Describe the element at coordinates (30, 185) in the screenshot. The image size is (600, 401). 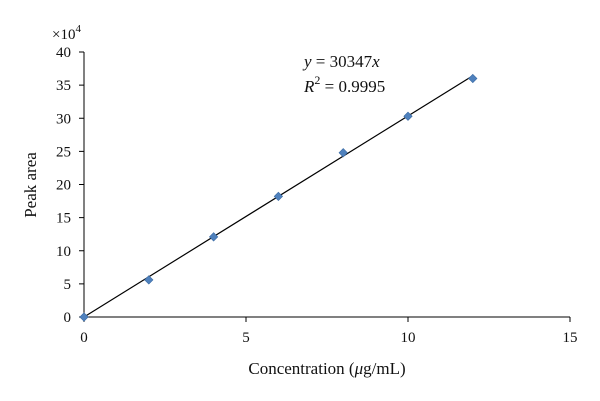
I see `y-axis-title: Peak area` at that location.